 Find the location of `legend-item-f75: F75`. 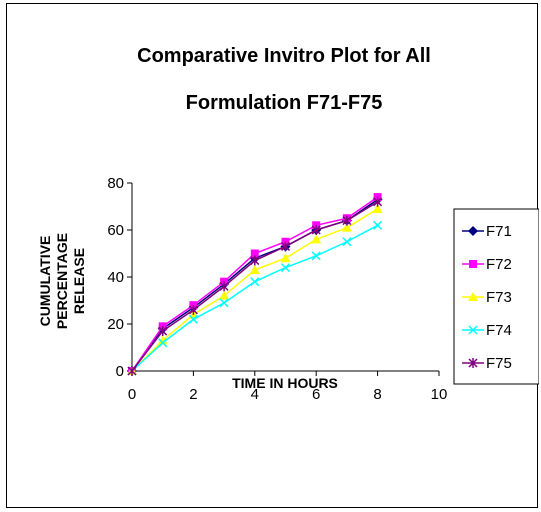

legend-item-f75: F75 is located at coordinates (487, 363).